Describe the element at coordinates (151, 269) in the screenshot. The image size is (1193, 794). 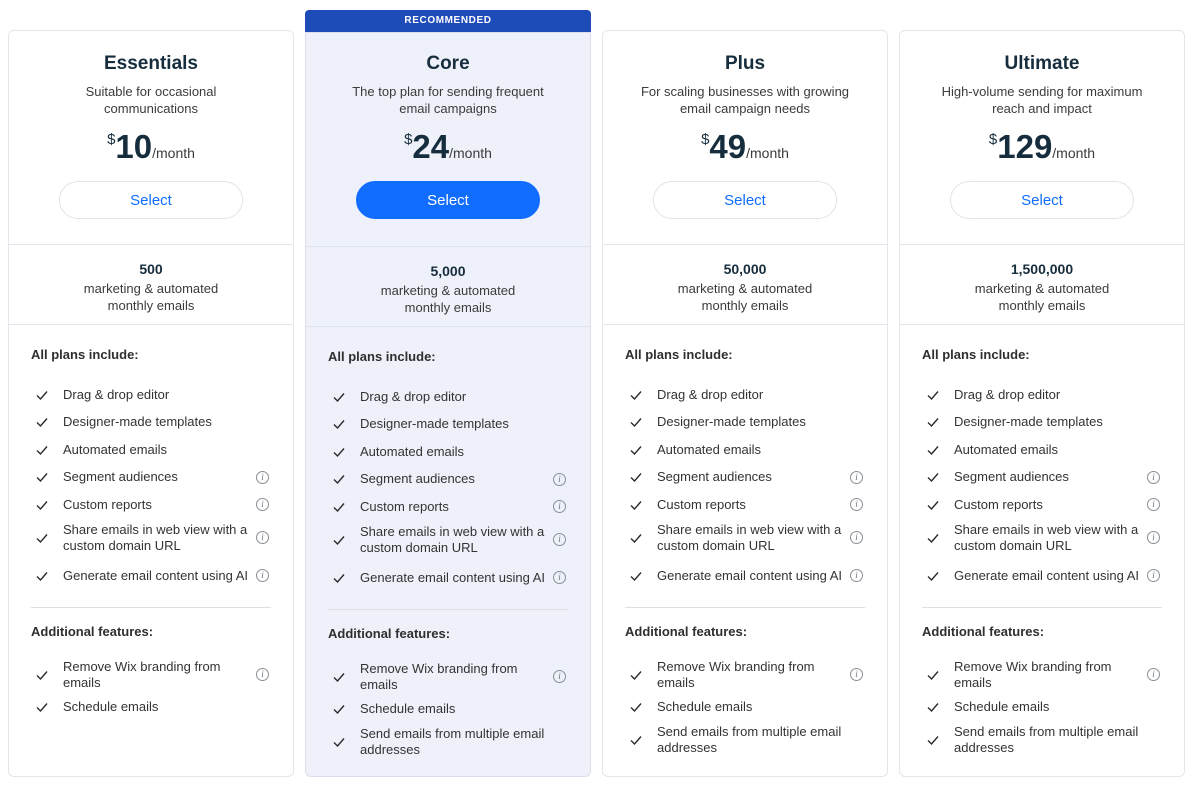
I see `email-quota-count: 500` at that location.